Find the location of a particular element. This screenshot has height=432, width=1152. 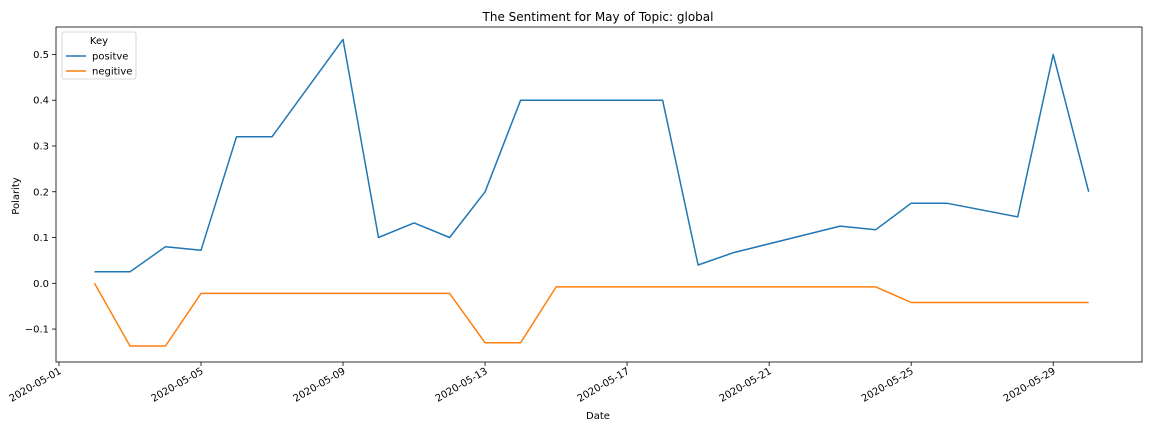

x-tick-label: 2020-05-25 is located at coordinates (888, 385).